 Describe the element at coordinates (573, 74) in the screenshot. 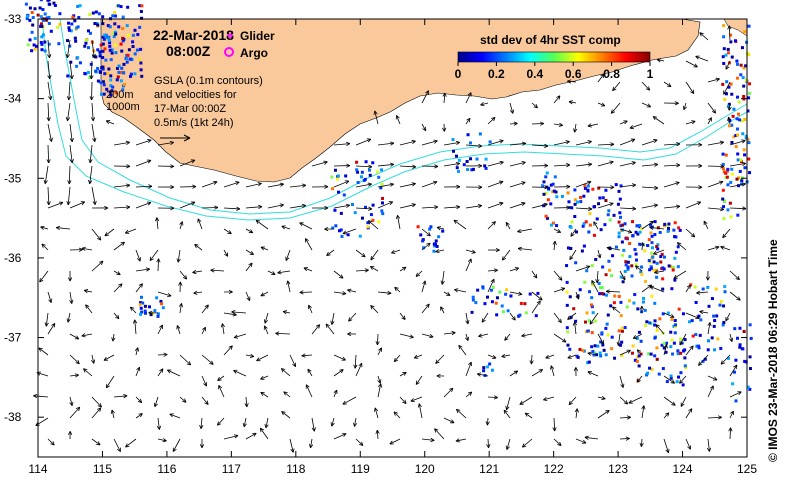

I see `colorbar-tick-label: 0.6` at that location.